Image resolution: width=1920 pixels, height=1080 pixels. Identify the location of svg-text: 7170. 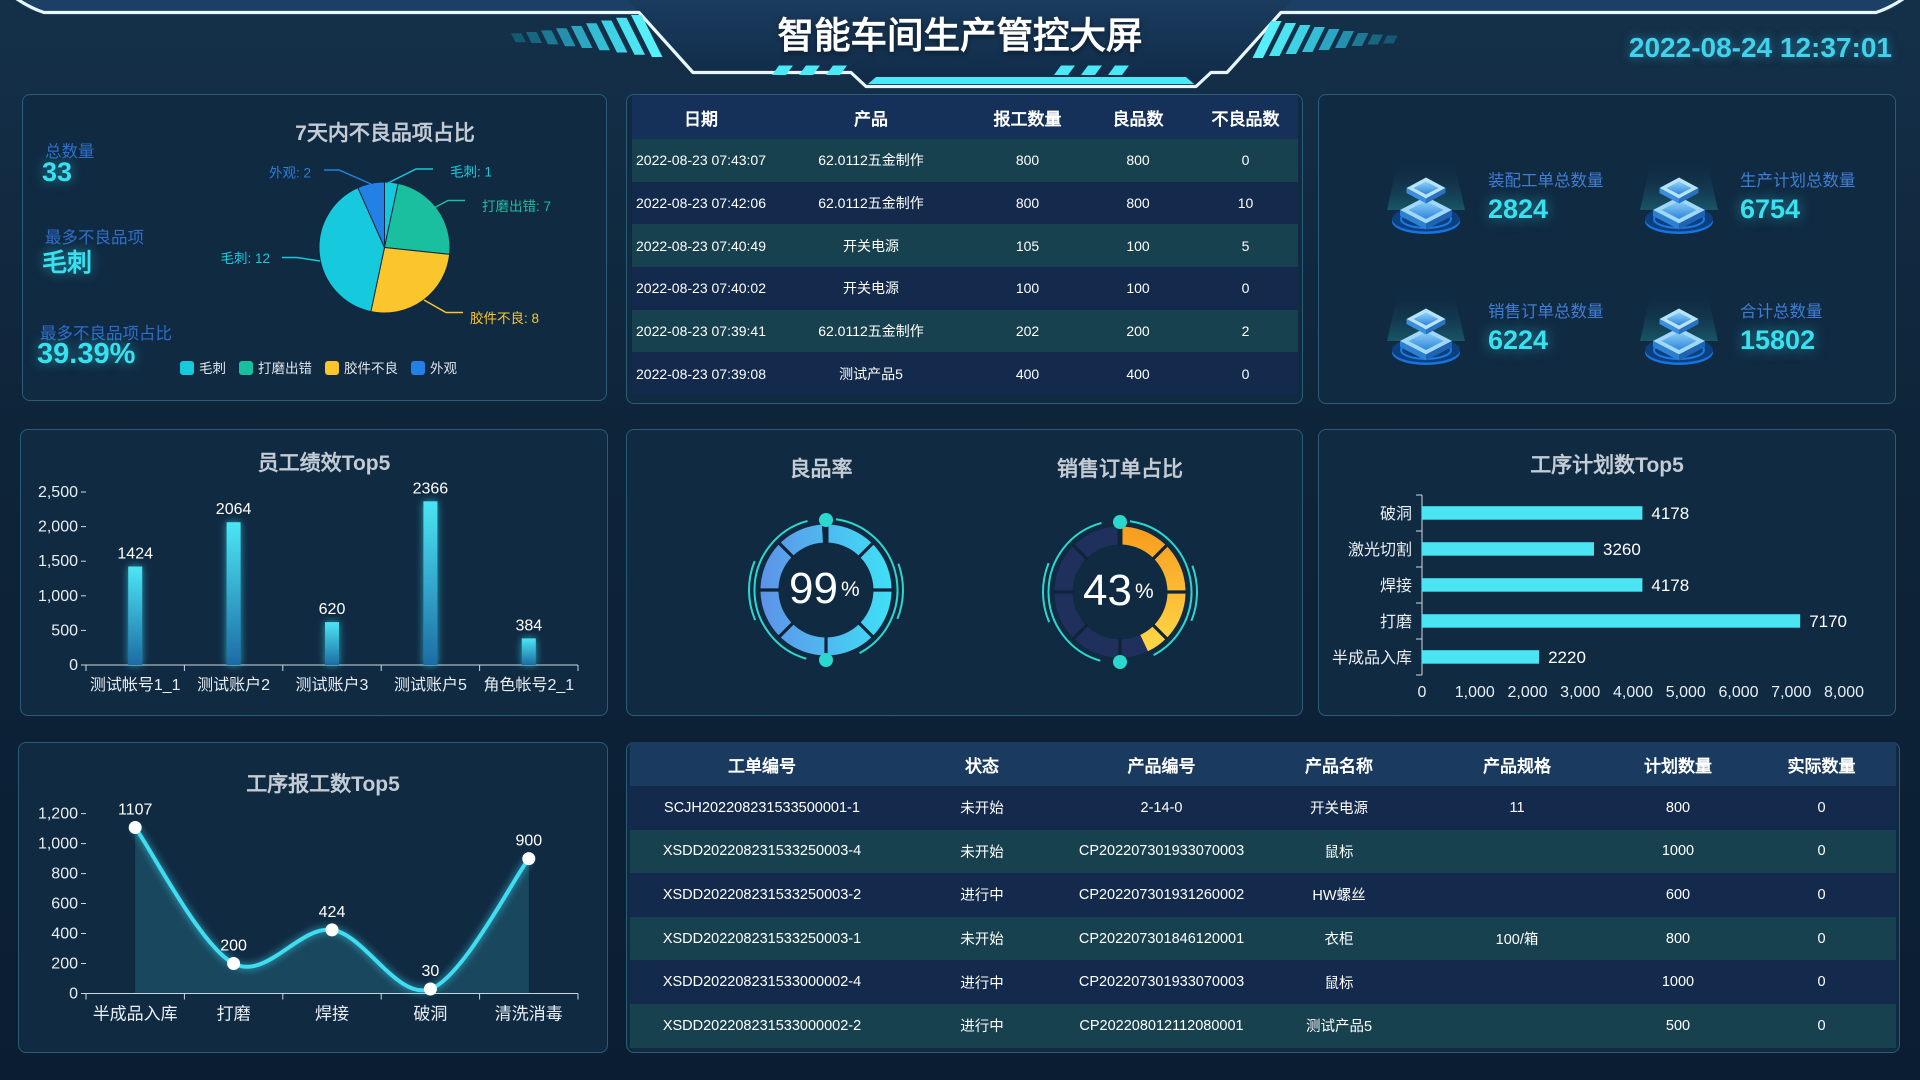
(1828, 621).